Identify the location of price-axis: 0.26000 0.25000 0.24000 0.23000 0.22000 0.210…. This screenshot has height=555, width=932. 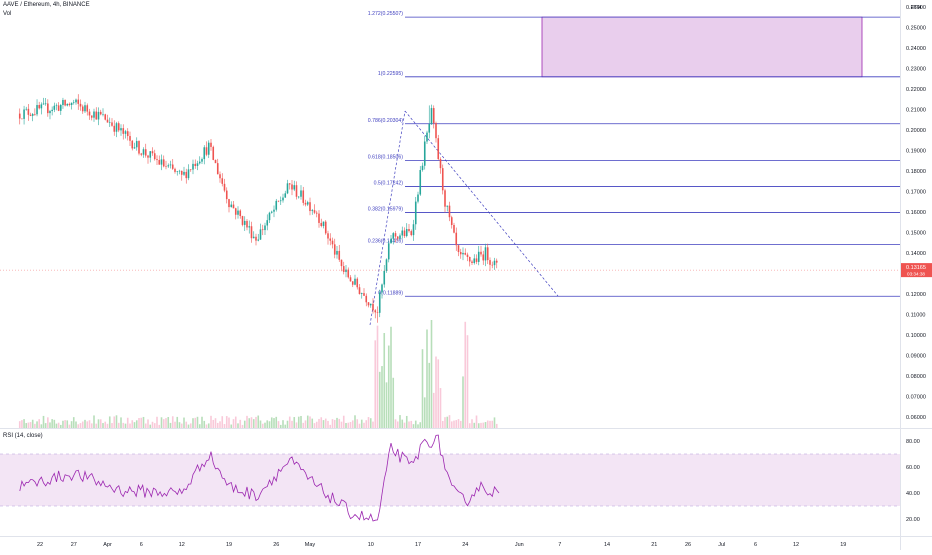
(916, 213).